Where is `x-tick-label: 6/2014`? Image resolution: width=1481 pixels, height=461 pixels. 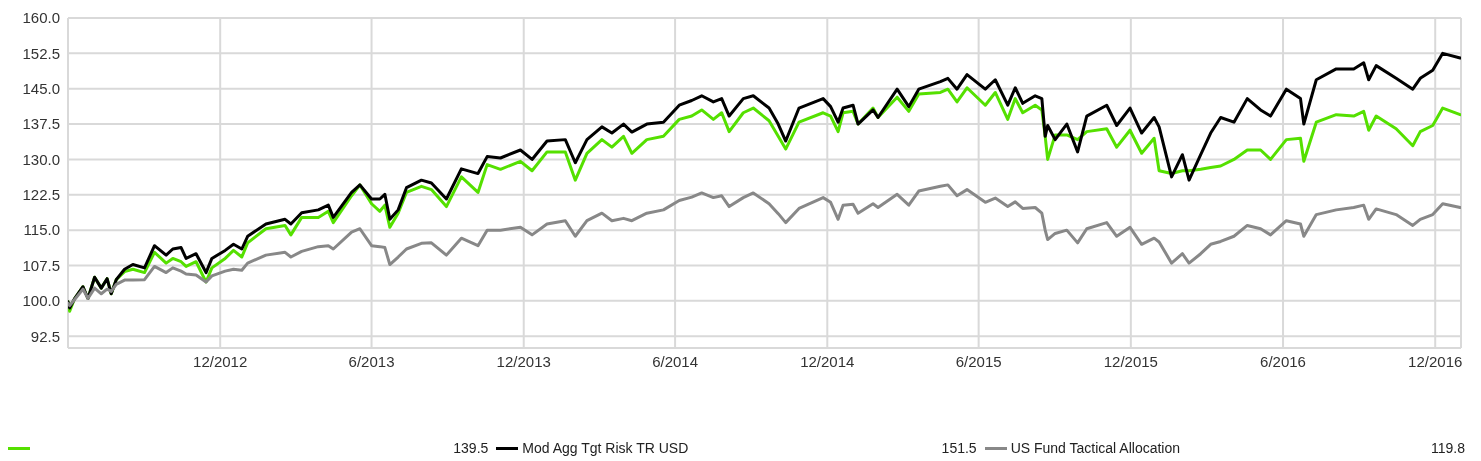 x-tick-label: 6/2014 is located at coordinates (675, 361).